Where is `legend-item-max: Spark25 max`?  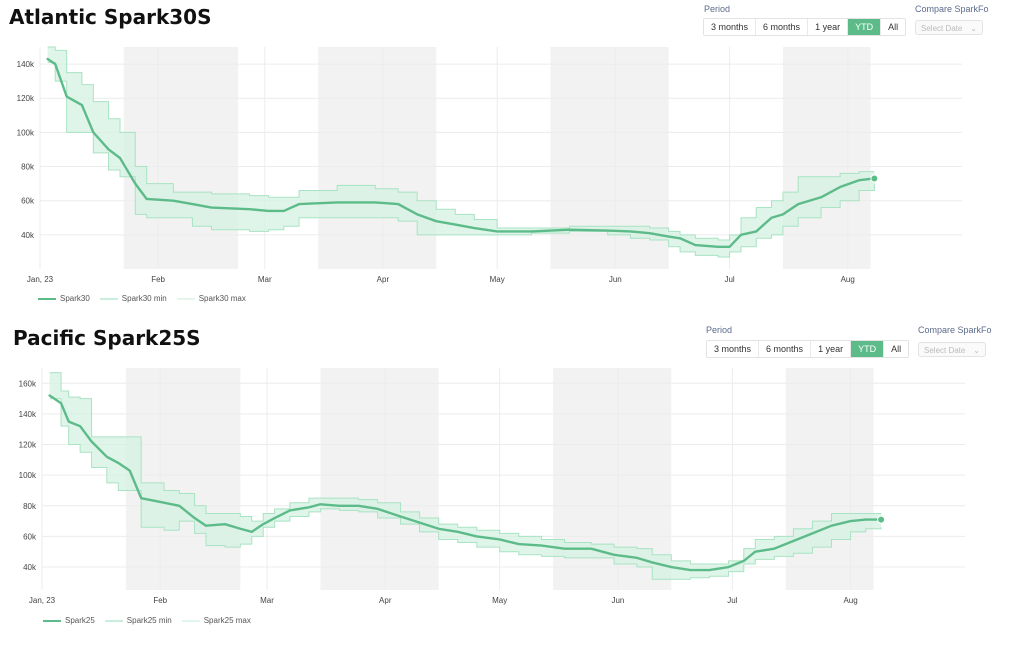
legend-item-max: Spark25 max is located at coordinates (216, 620).